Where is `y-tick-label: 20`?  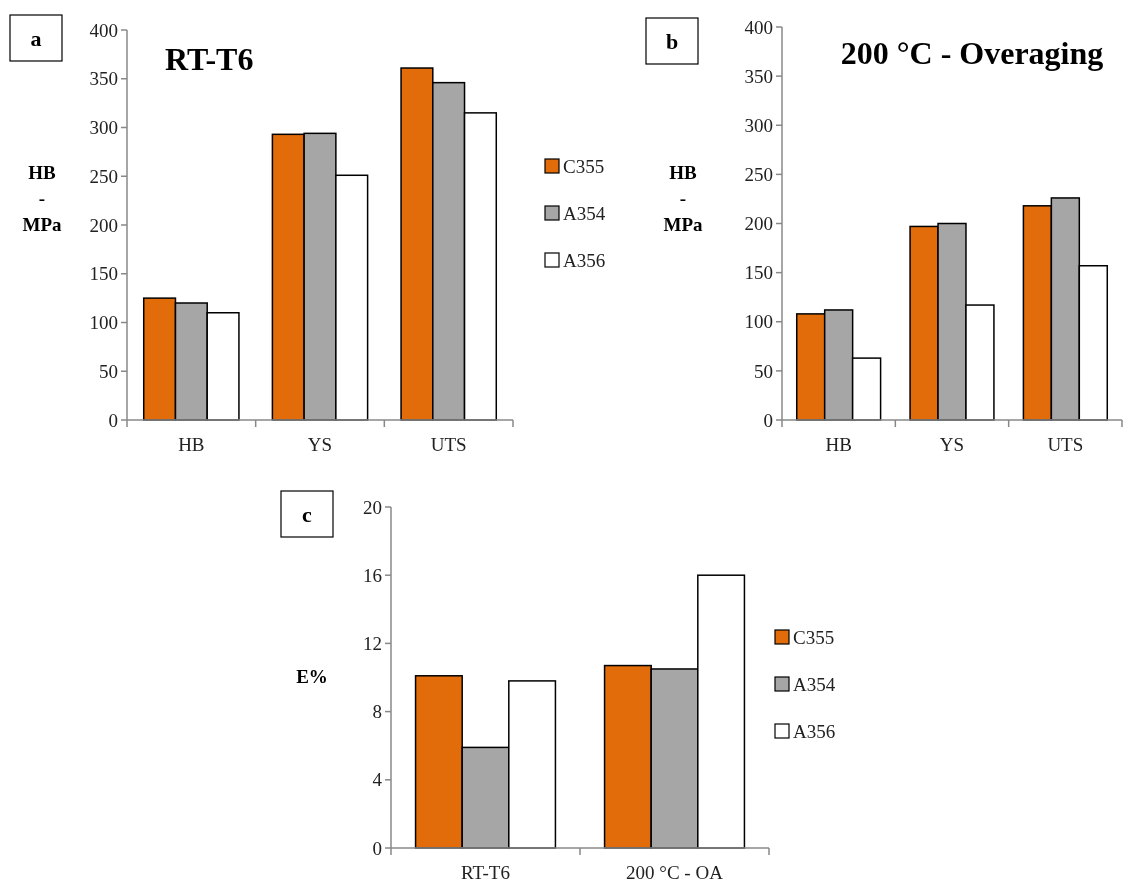 y-tick-label: 20 is located at coordinates (372, 507).